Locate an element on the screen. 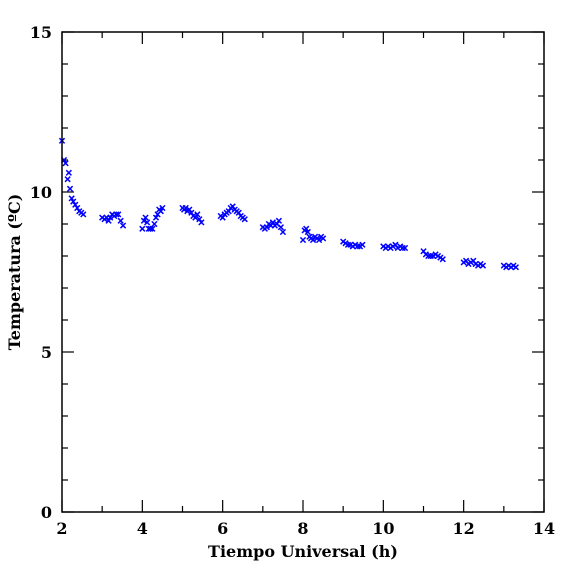 This screenshot has height=574, width=574. x-tick-label: 8 is located at coordinates (302, 528).